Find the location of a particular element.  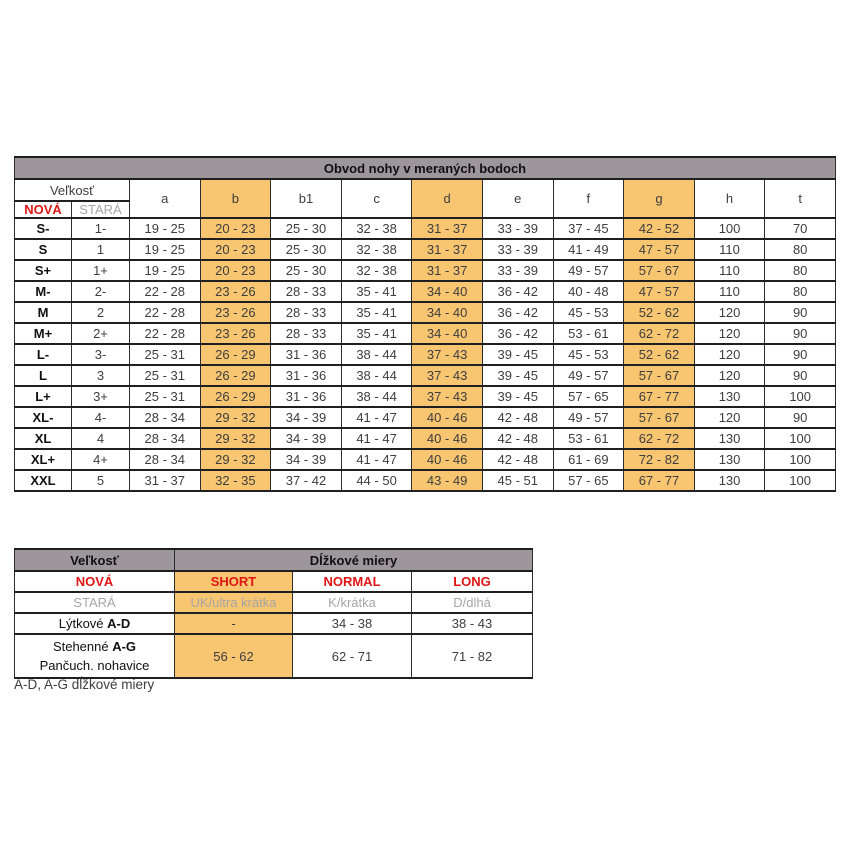

old-size-cell: 1- is located at coordinates (100, 228).